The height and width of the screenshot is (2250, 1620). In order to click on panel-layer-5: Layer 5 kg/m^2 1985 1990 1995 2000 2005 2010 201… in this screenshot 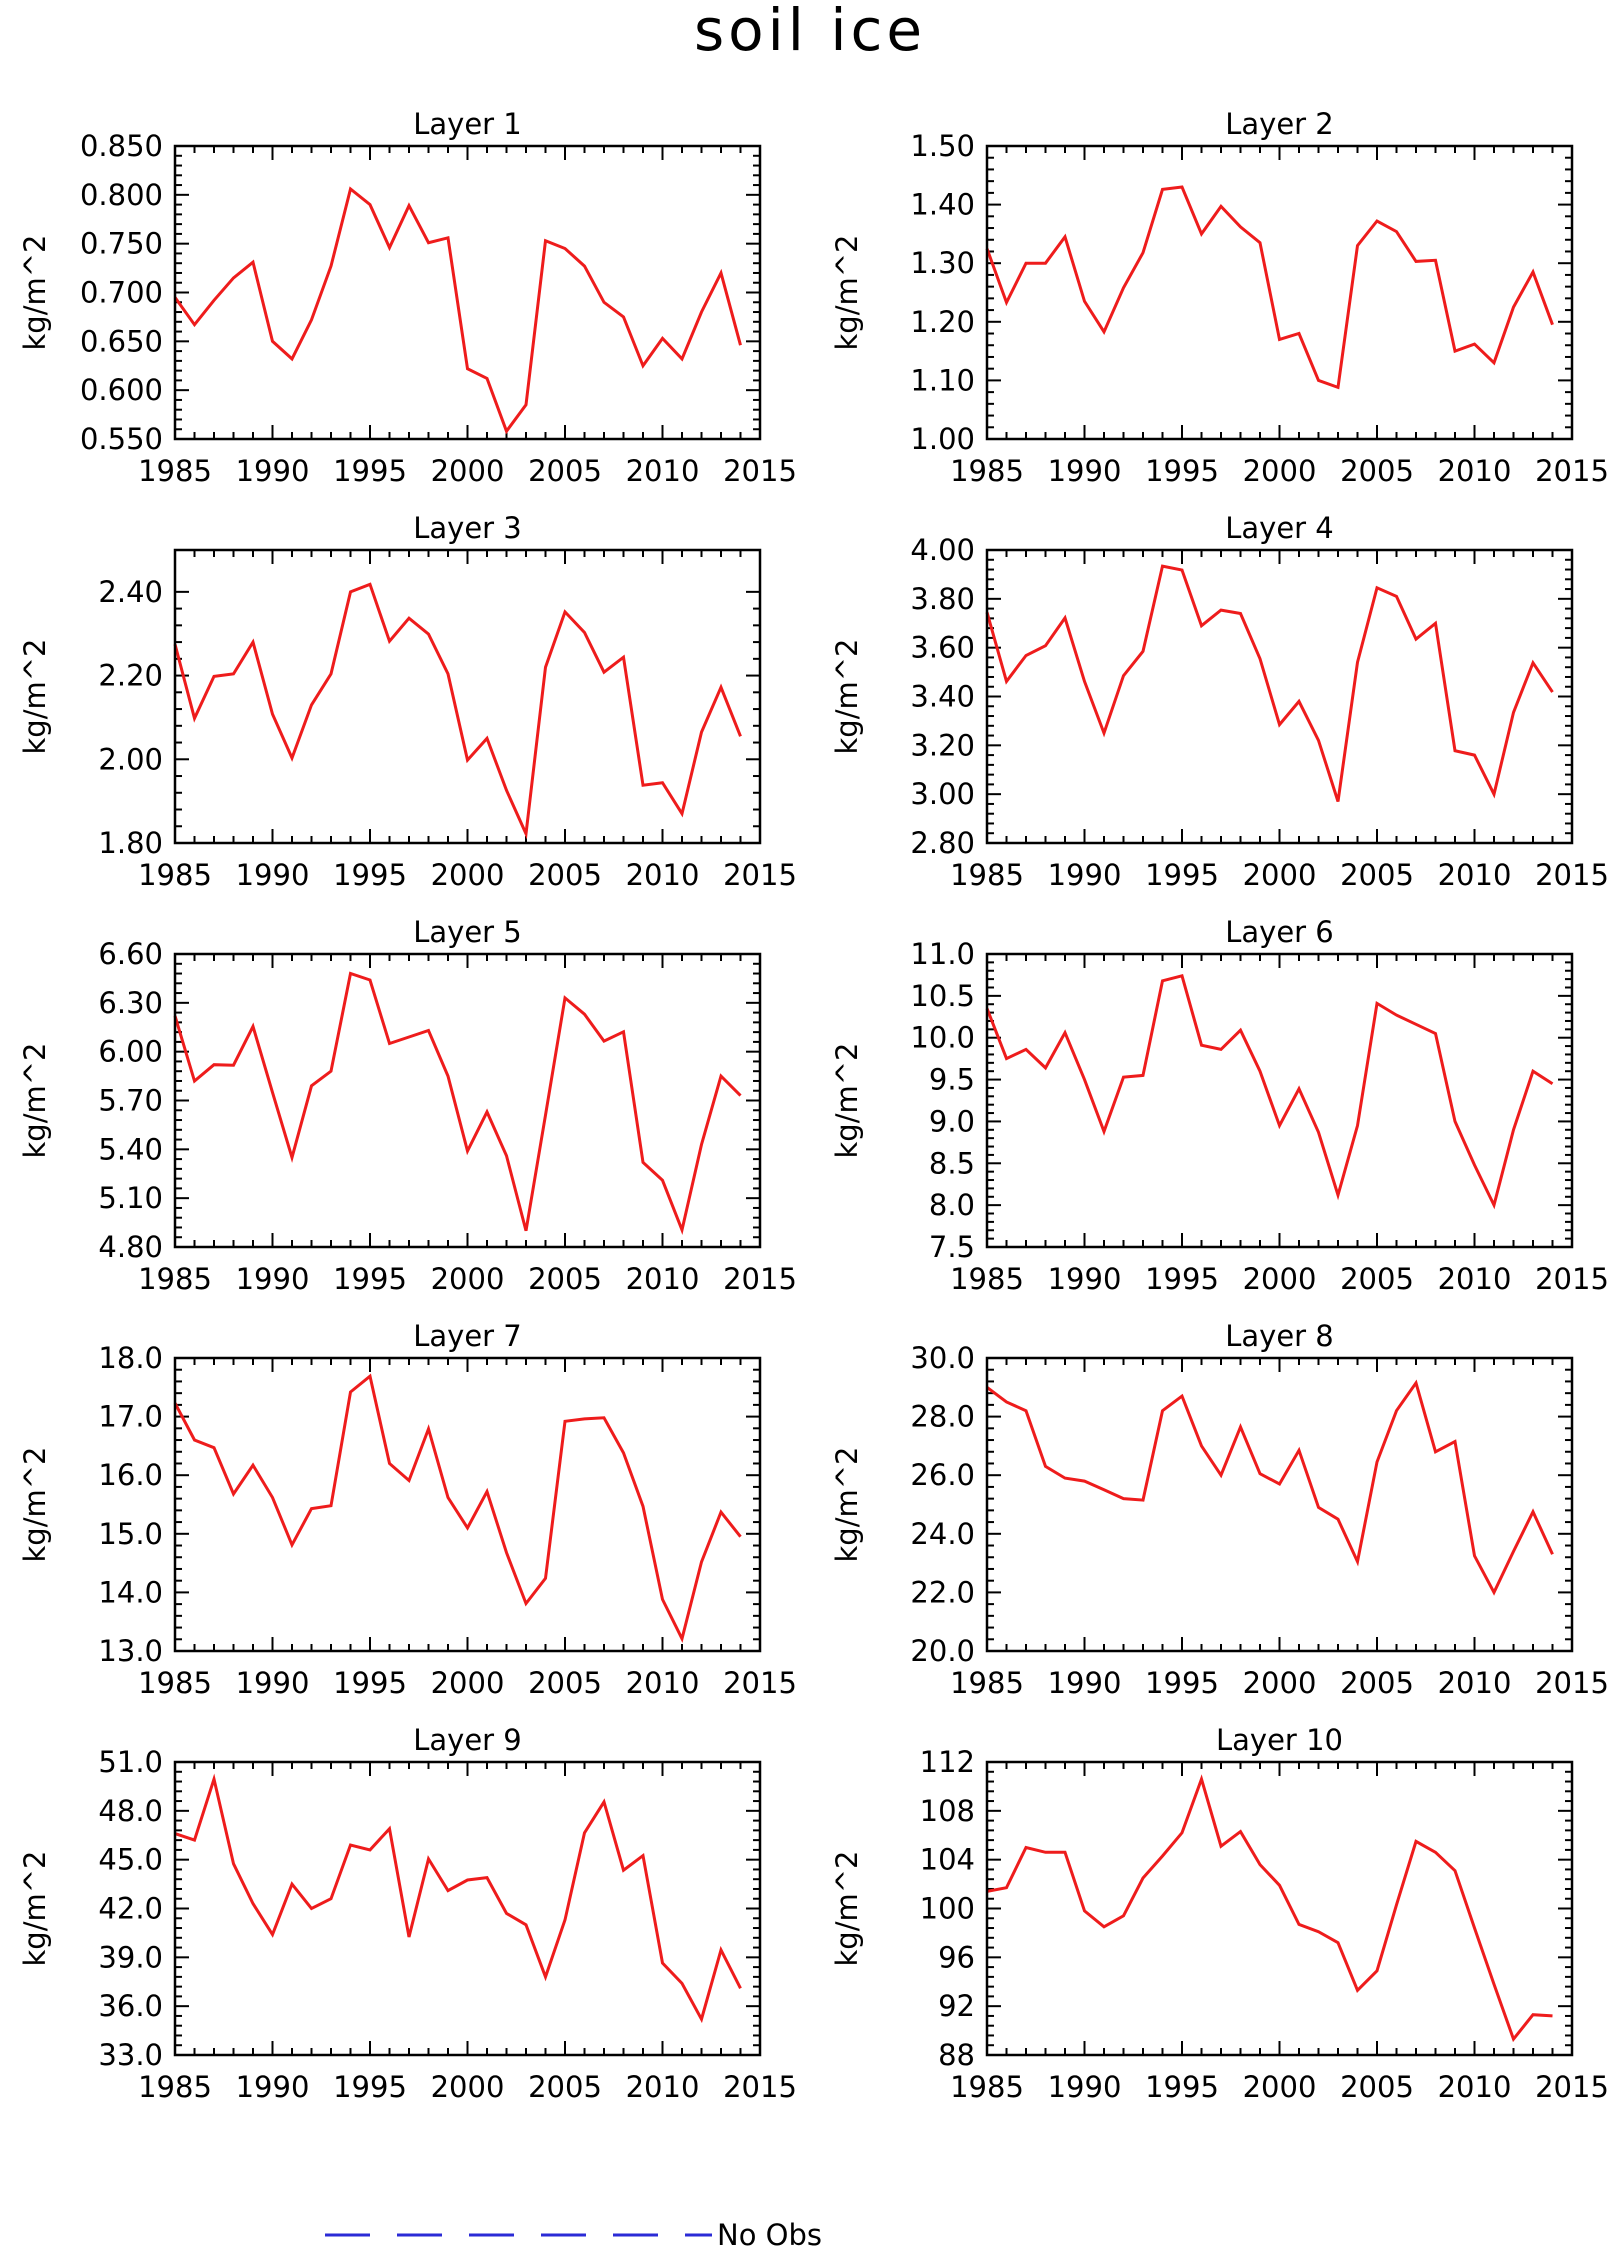, I will do `click(407, 1105)`.